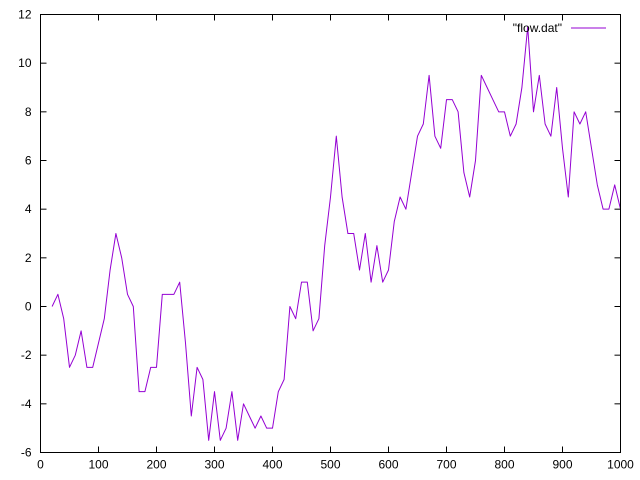 This screenshot has width=640, height=480. What do you see at coordinates (26, 355) in the screenshot?
I see `y-tick-label: -2` at bounding box center [26, 355].